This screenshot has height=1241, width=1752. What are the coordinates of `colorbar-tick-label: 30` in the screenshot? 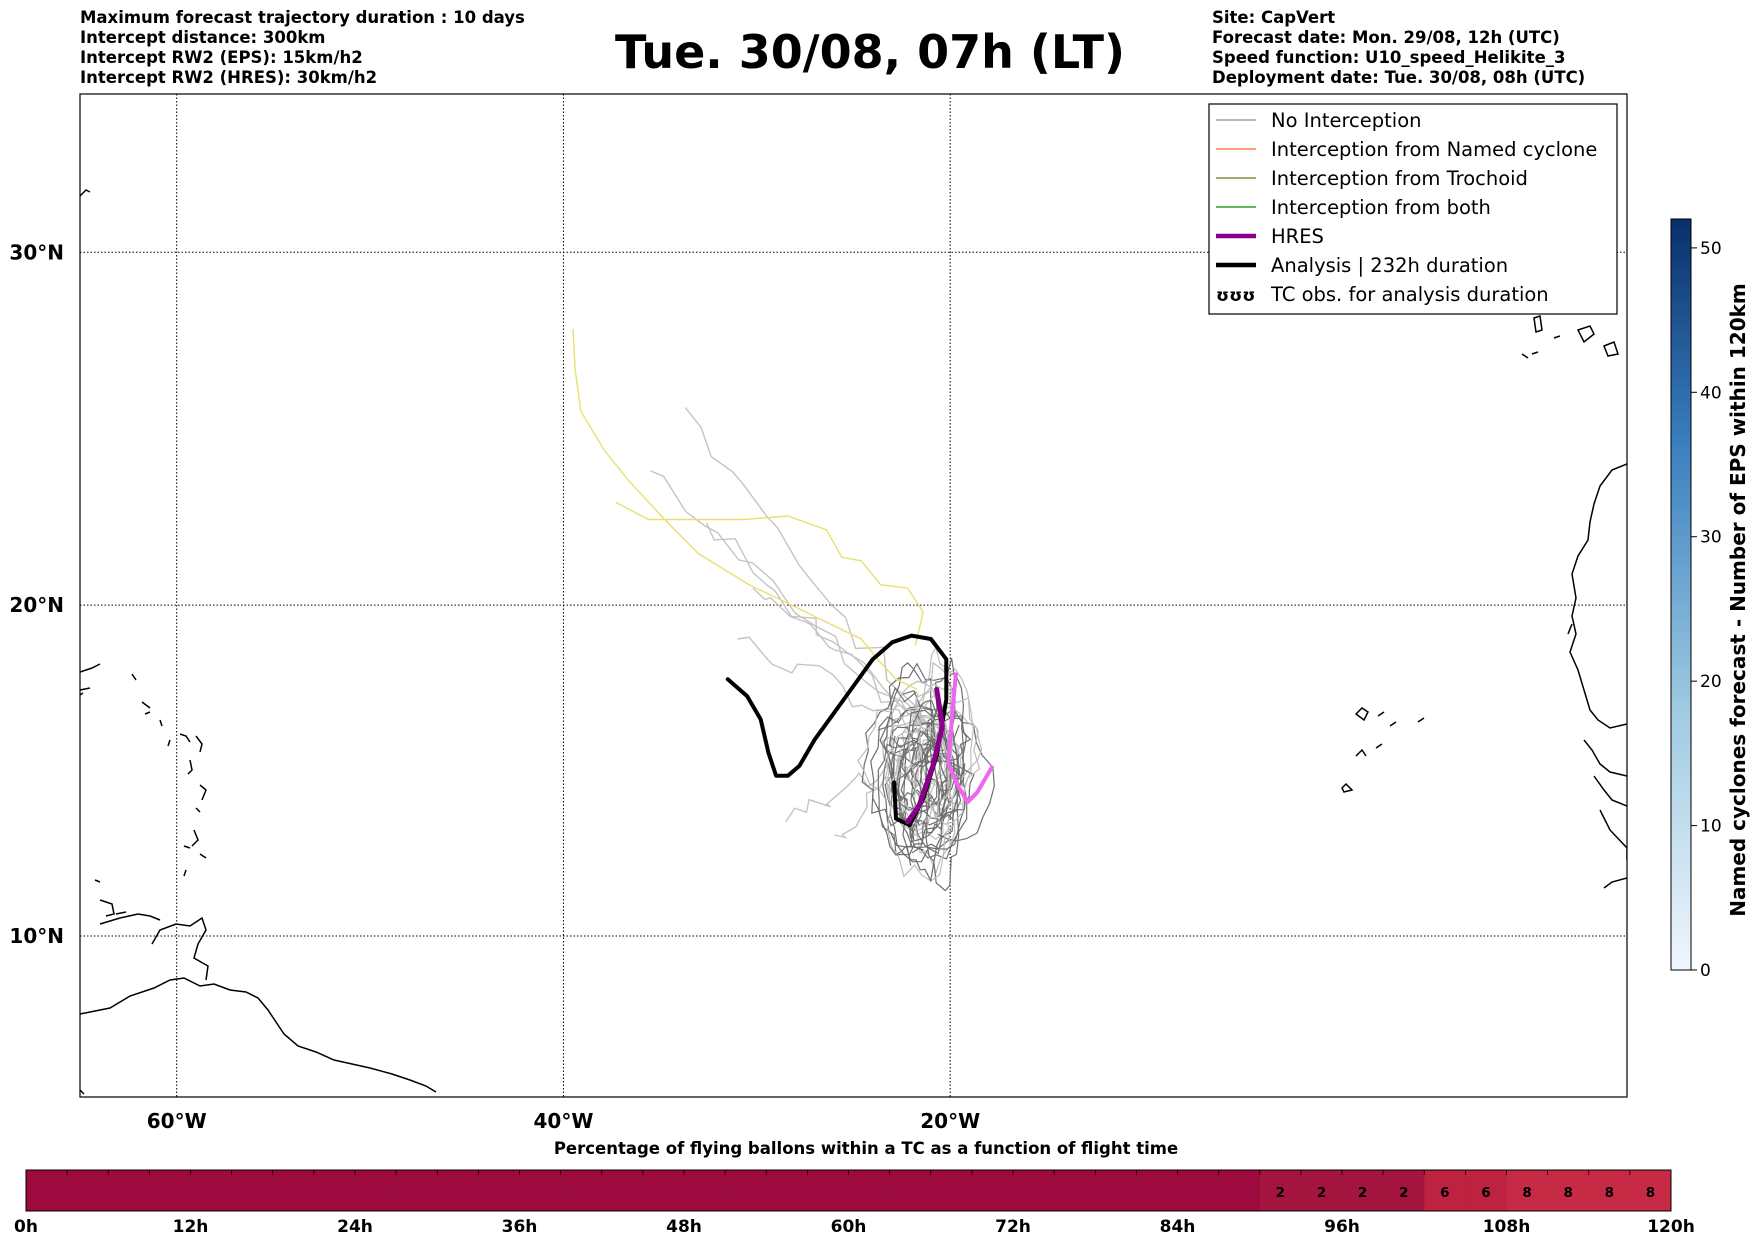 It's located at (1711, 538).